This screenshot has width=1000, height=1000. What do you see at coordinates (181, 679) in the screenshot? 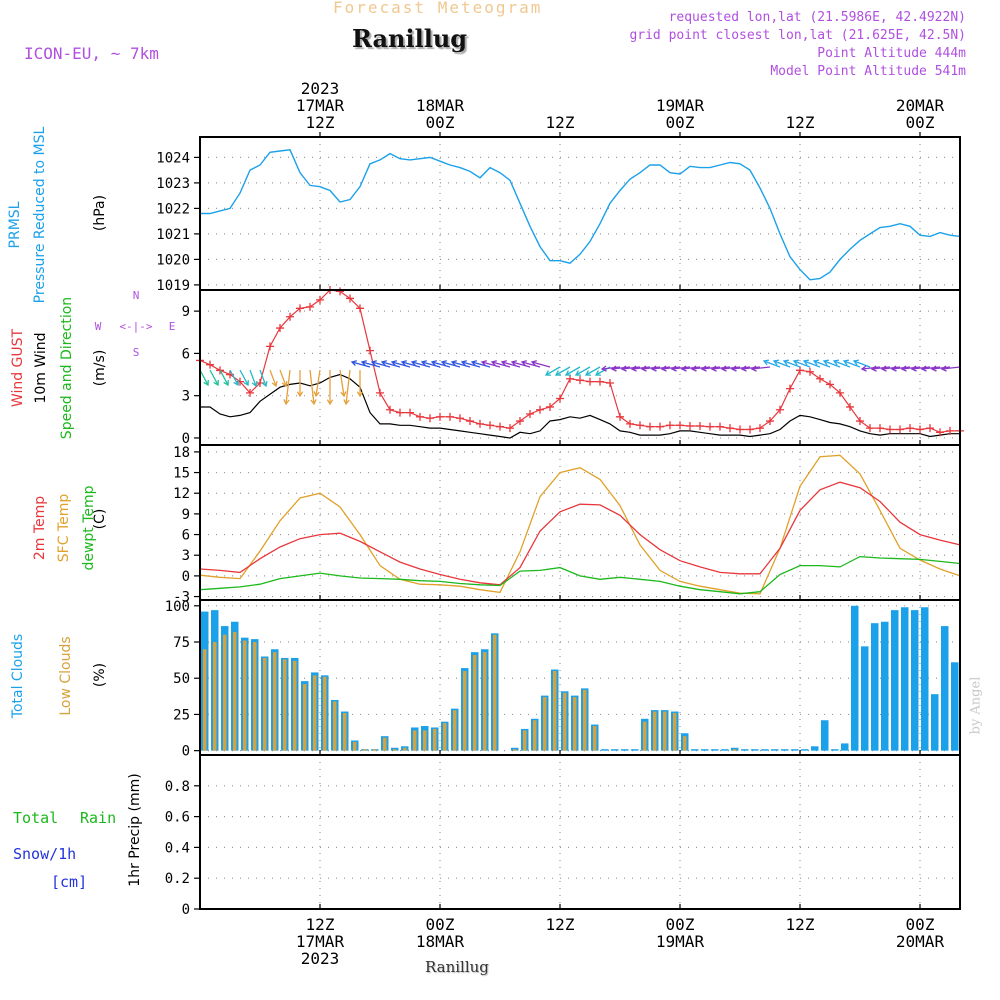
I see `y-tick-label: 50` at bounding box center [181, 679].